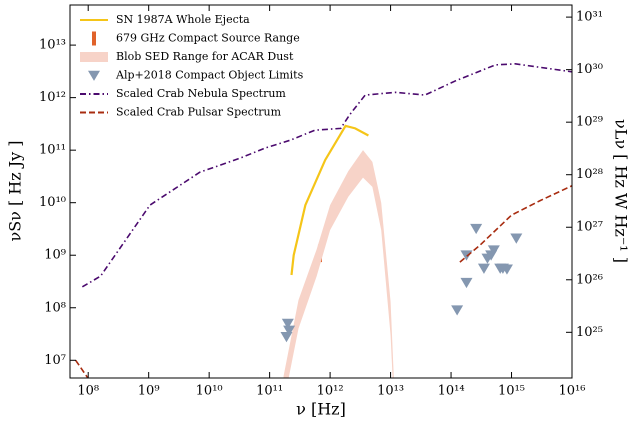 The width and height of the screenshot is (632, 422). Describe the element at coordinates (589, 227) in the screenshot. I see `y2-tick-label: 10²⁷` at that location.